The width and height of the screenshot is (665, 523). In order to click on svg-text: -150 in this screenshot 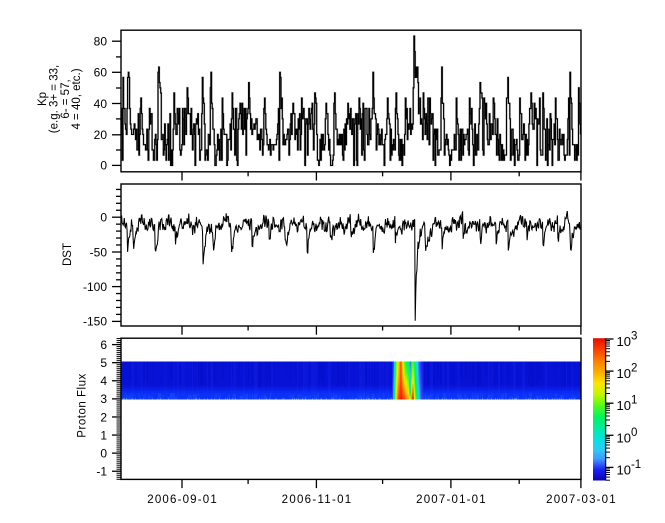, I will do `click(95, 322)`.